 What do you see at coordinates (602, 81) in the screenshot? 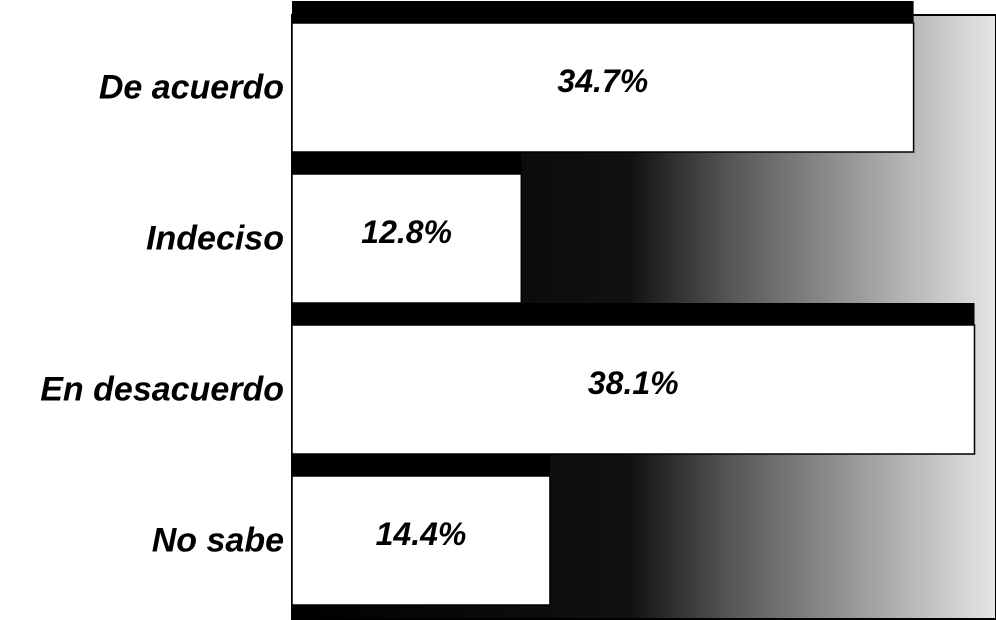
I see `value-label: 34.7%` at bounding box center [602, 81].